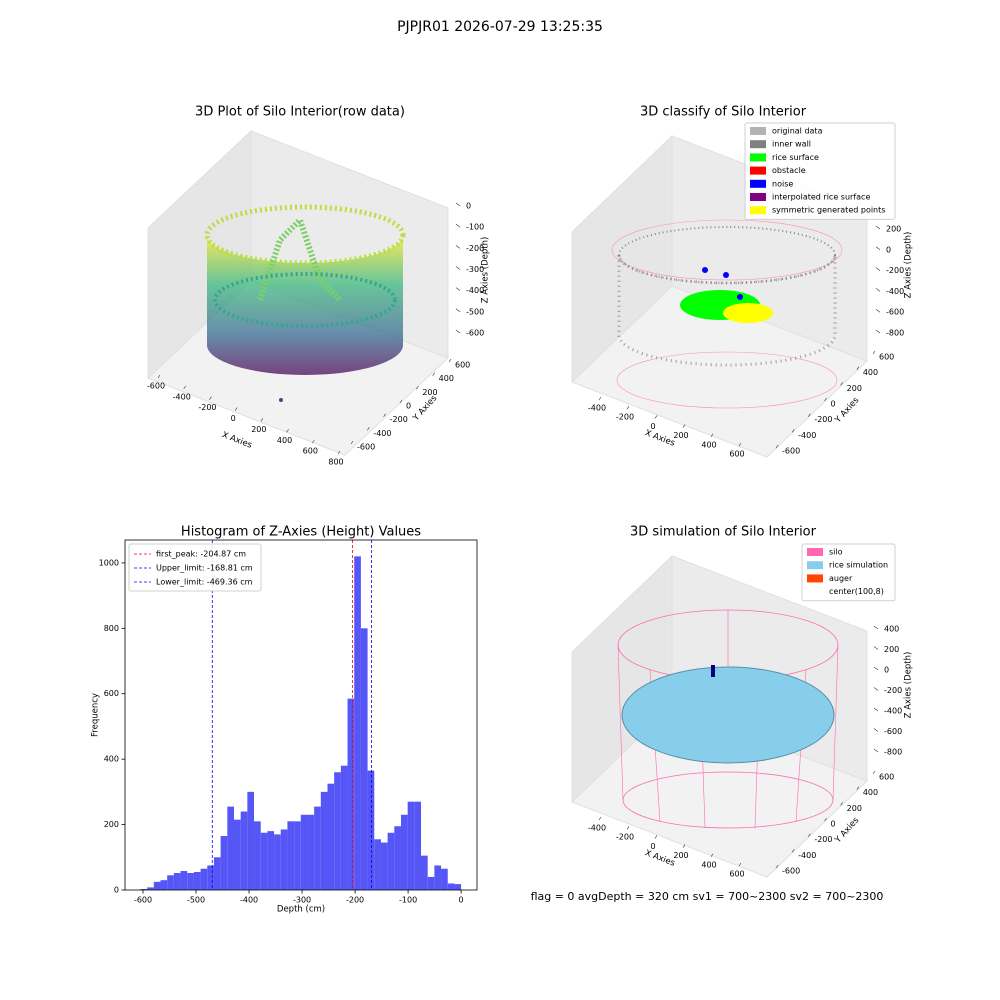 Image resolution: width=1000 pixels, height=1000 pixels. I want to click on x-tick-label: -100, so click(408, 900).